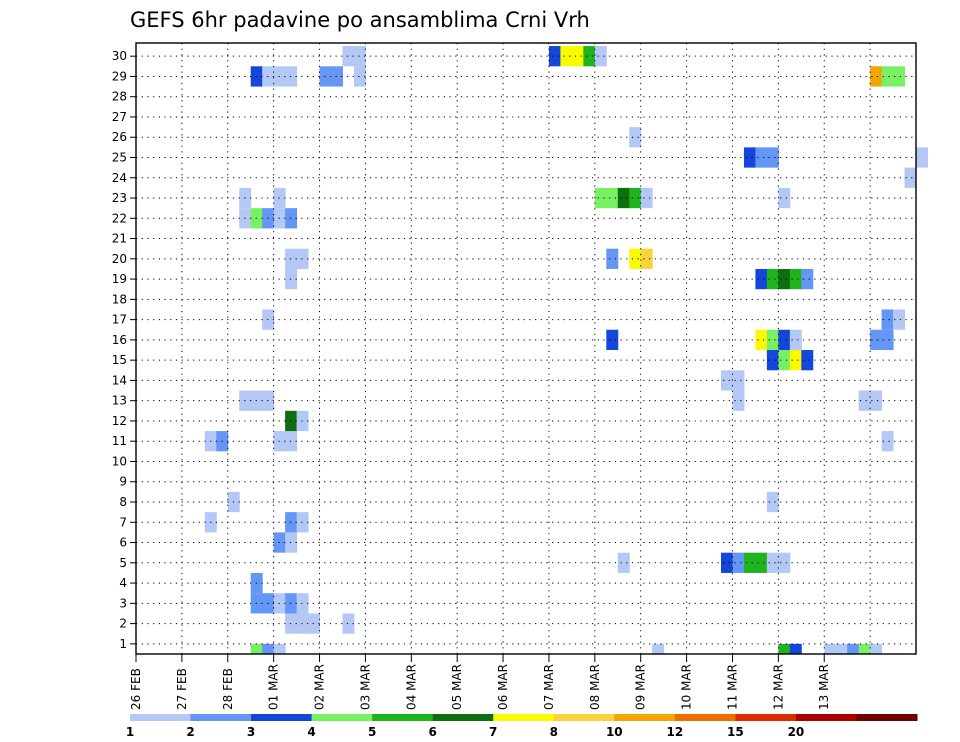 The width and height of the screenshot is (960, 742). Describe the element at coordinates (457, 687) in the screenshot. I see `x-tick-label: 05 MAR` at that location.